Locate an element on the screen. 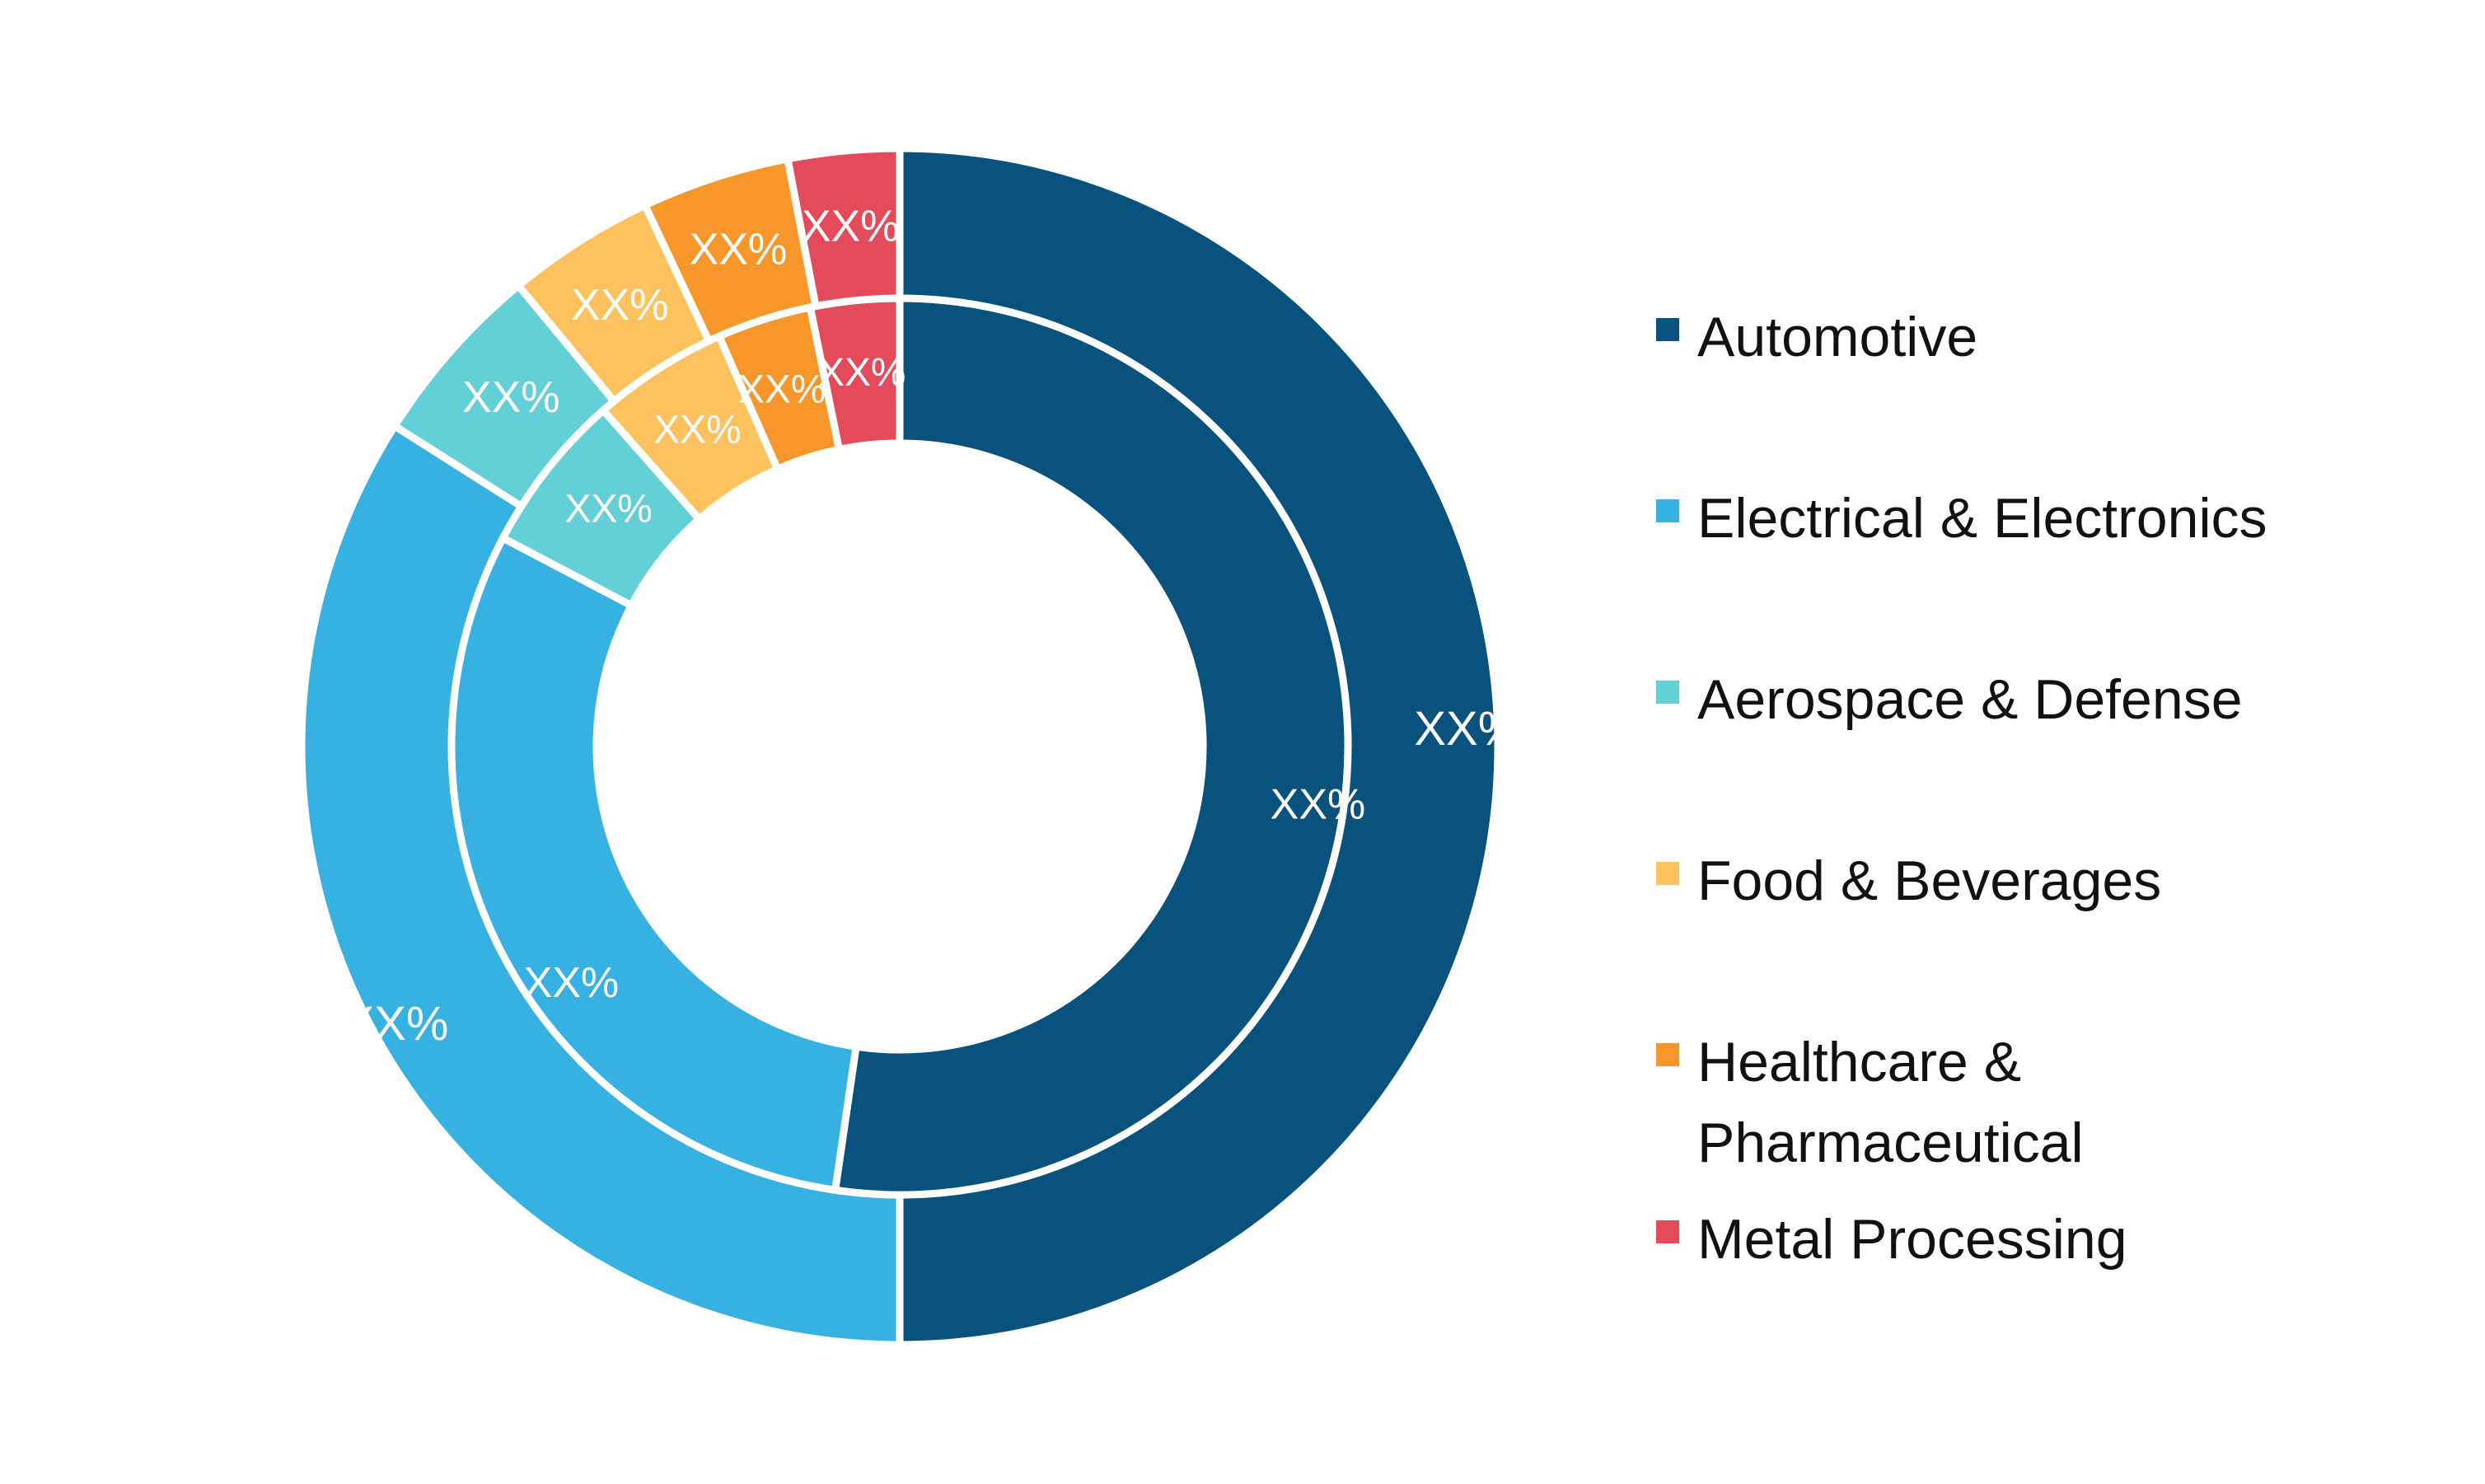 This screenshot has width=2485, height=1484. inner-label-healthcare-and-pharmaceutical: XX% is located at coordinates (782, 389).